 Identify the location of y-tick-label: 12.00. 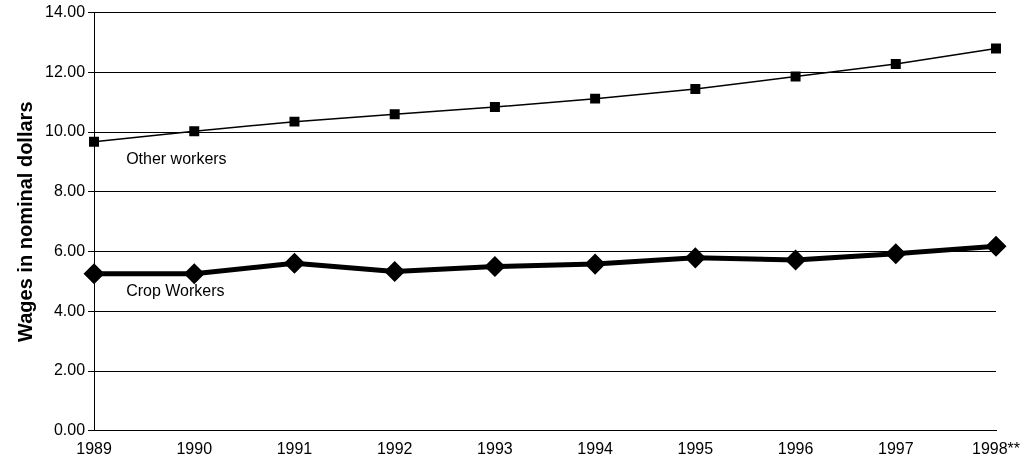
(65, 71).